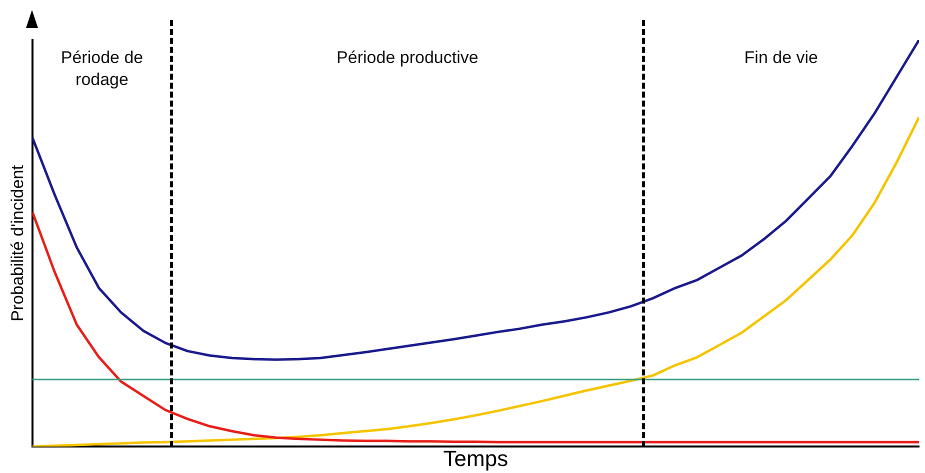  What do you see at coordinates (781, 58) in the screenshot?
I see `annotation: Fin de vie` at bounding box center [781, 58].